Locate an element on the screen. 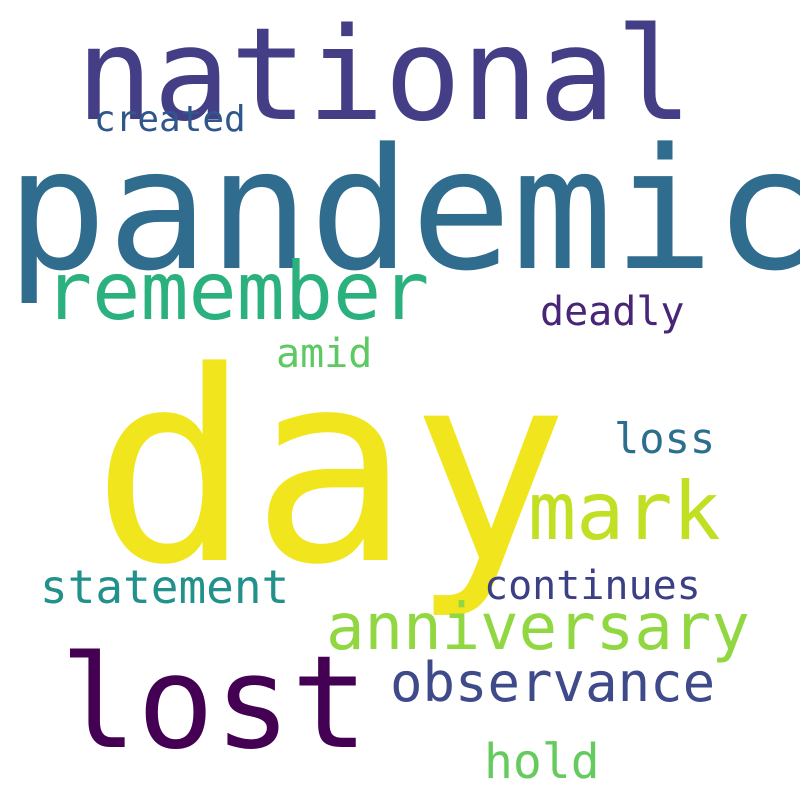  word-amid: amid is located at coordinates (324, 354).